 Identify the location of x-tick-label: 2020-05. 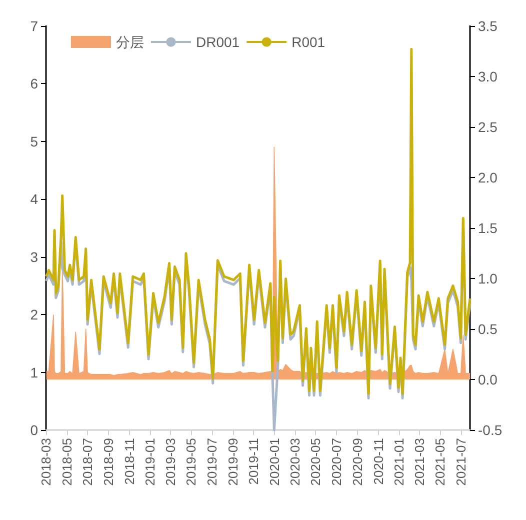
(316, 462).